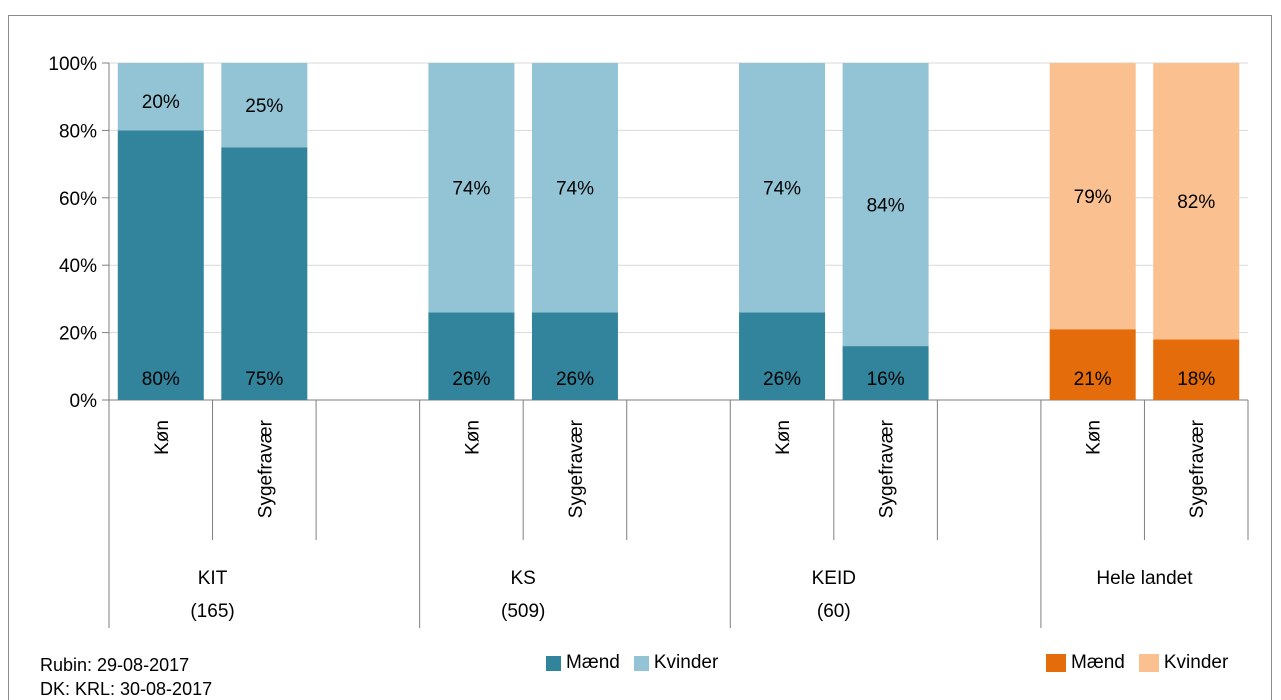  Describe the element at coordinates (72, 64) in the screenshot. I see `y-tick-label: 100%` at that location.